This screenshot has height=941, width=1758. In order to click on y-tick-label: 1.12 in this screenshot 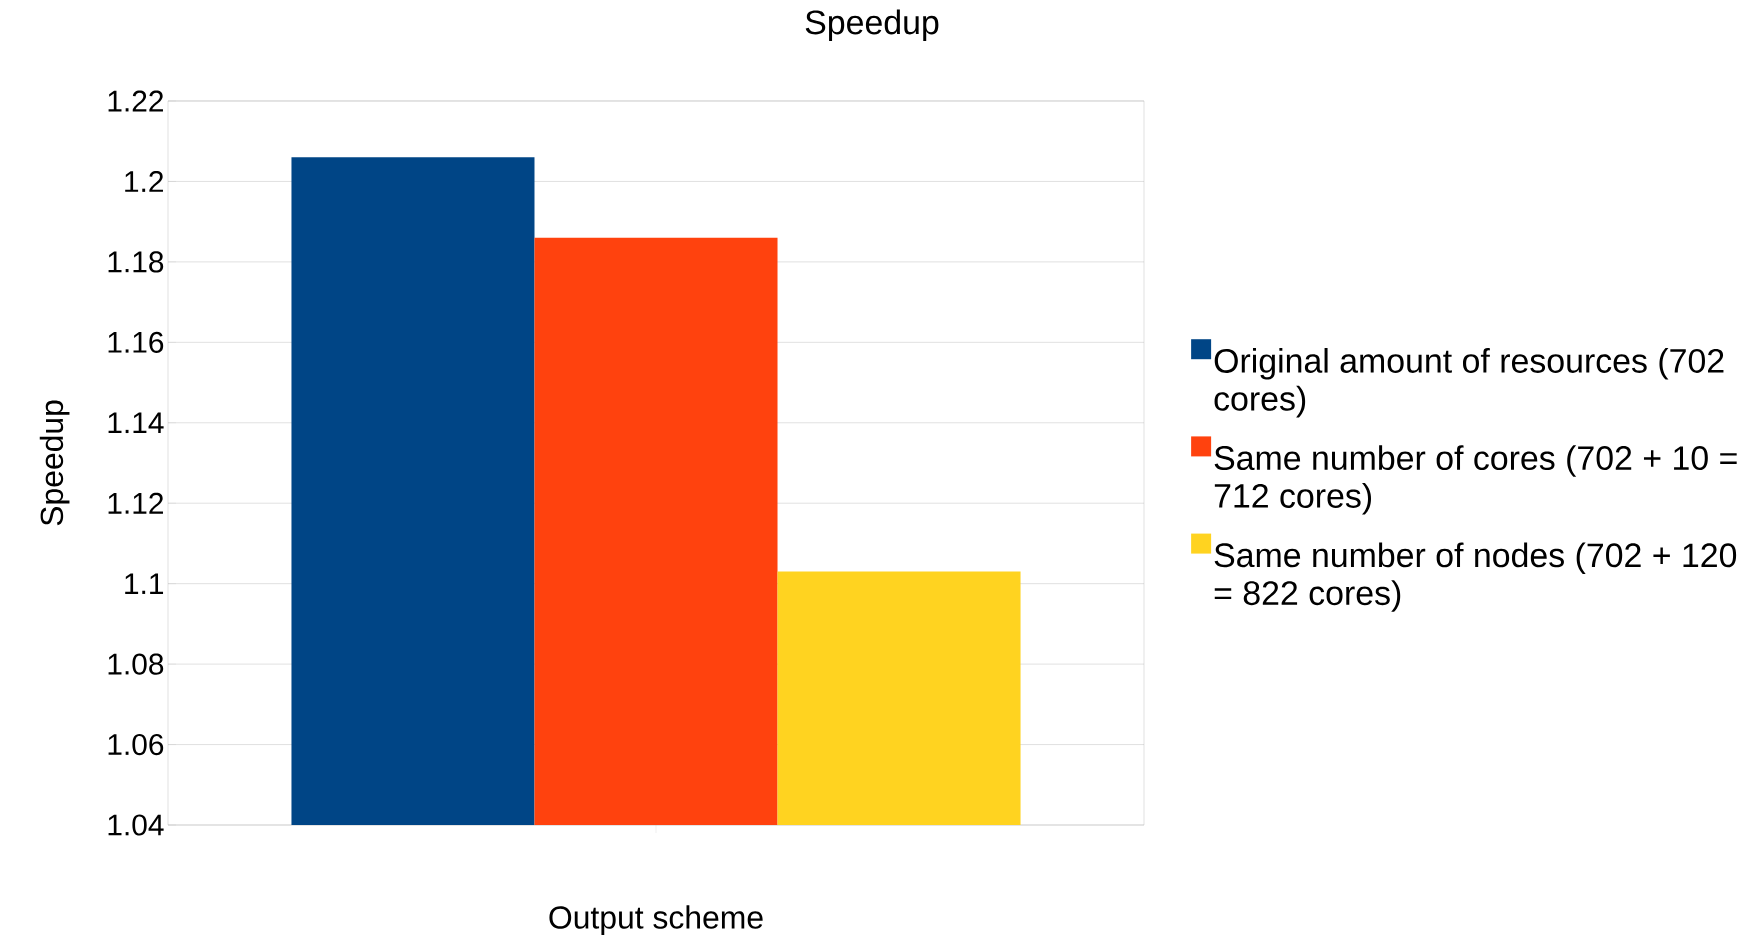, I will do `click(135, 503)`.